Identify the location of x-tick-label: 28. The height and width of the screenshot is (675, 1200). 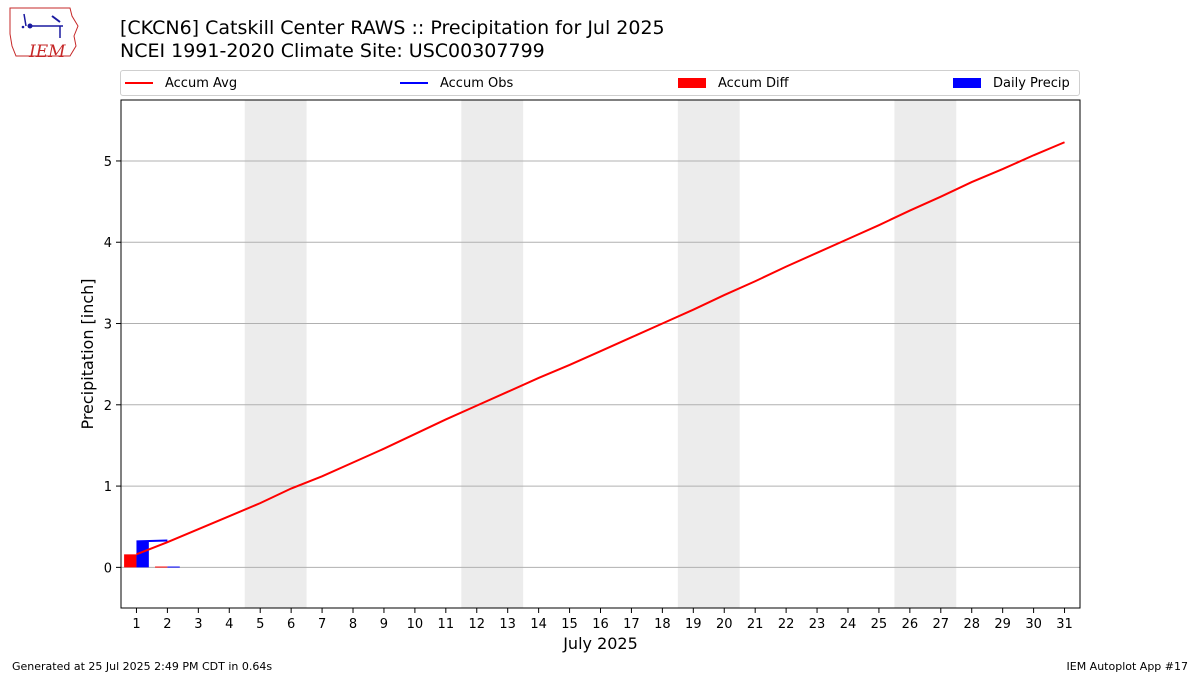
(971, 624).